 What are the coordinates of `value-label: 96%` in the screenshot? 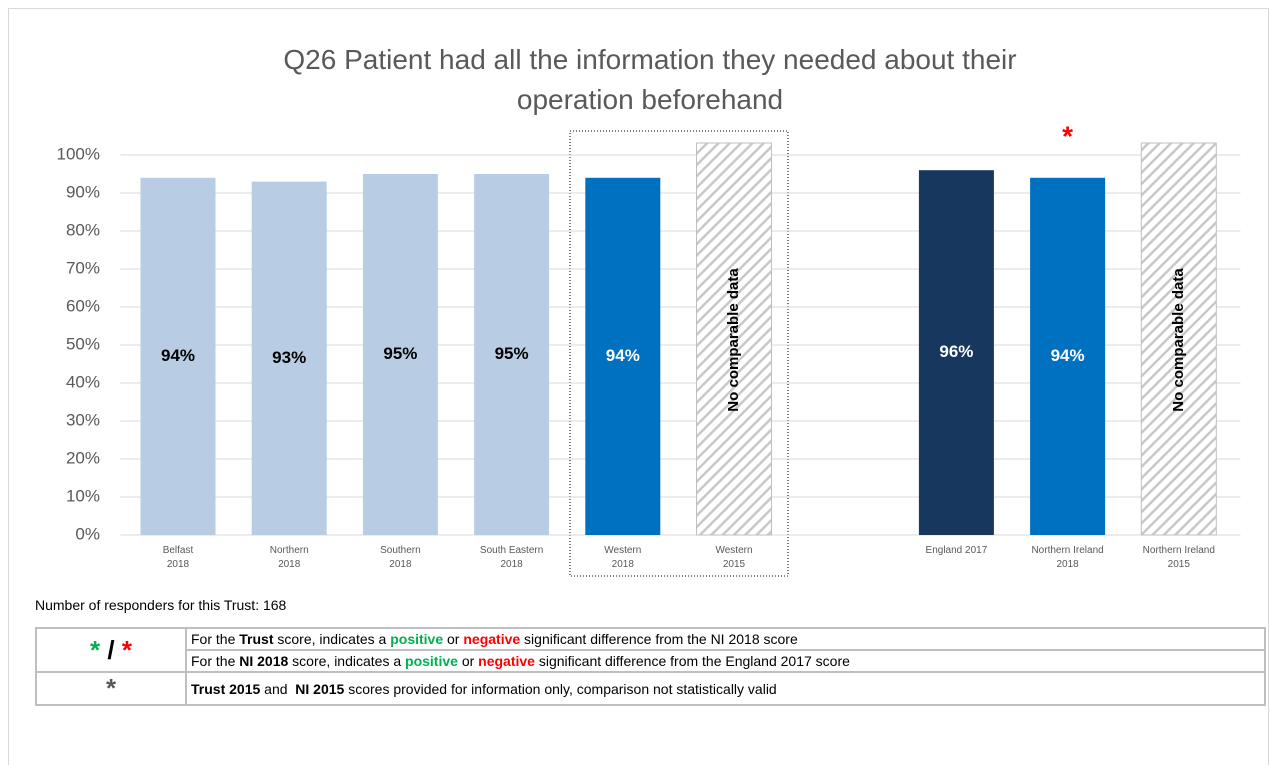 It's located at (956, 351).